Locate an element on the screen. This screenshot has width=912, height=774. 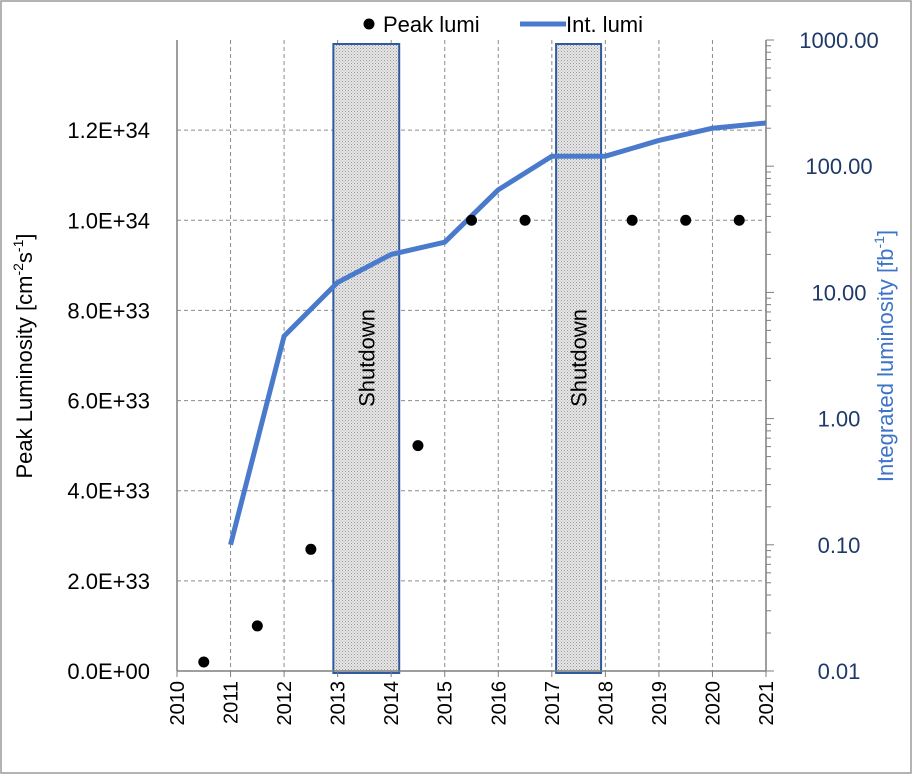
x-tick-label-2013: 2013 is located at coordinates (339, 703).